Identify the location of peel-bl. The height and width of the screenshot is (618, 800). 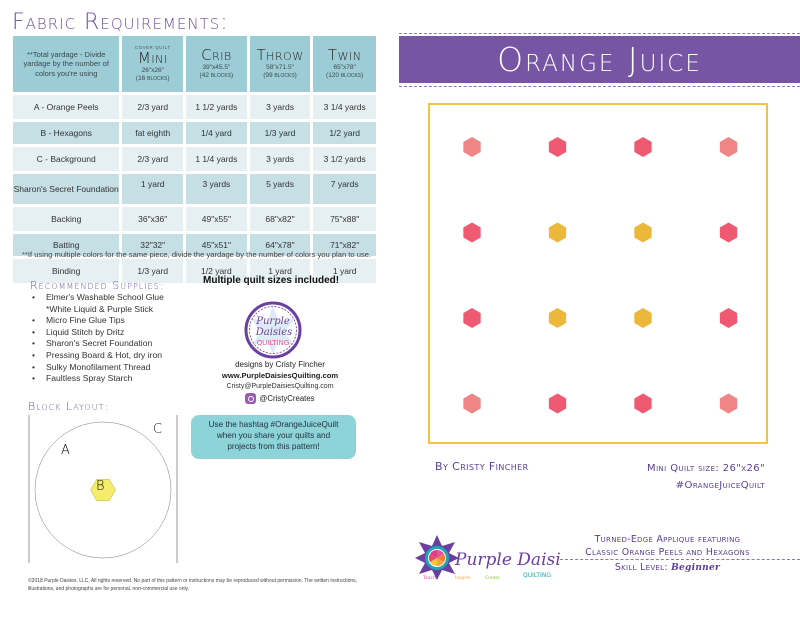
(69, 524).